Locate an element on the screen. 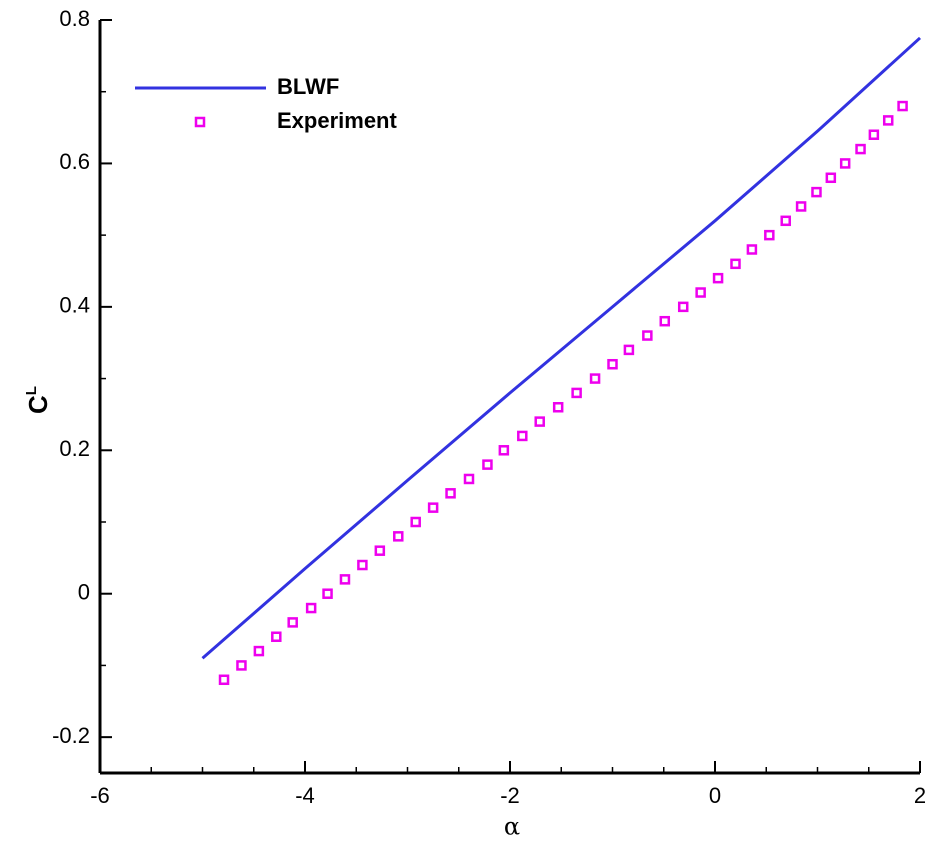  x-tick-label: -2 is located at coordinates (510, 795).